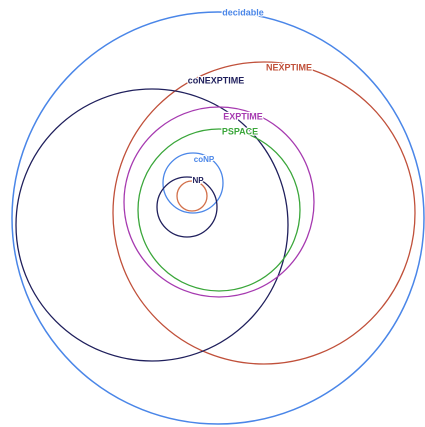  I want to click on conexptime-label: coNEXPTIME, so click(216, 80).